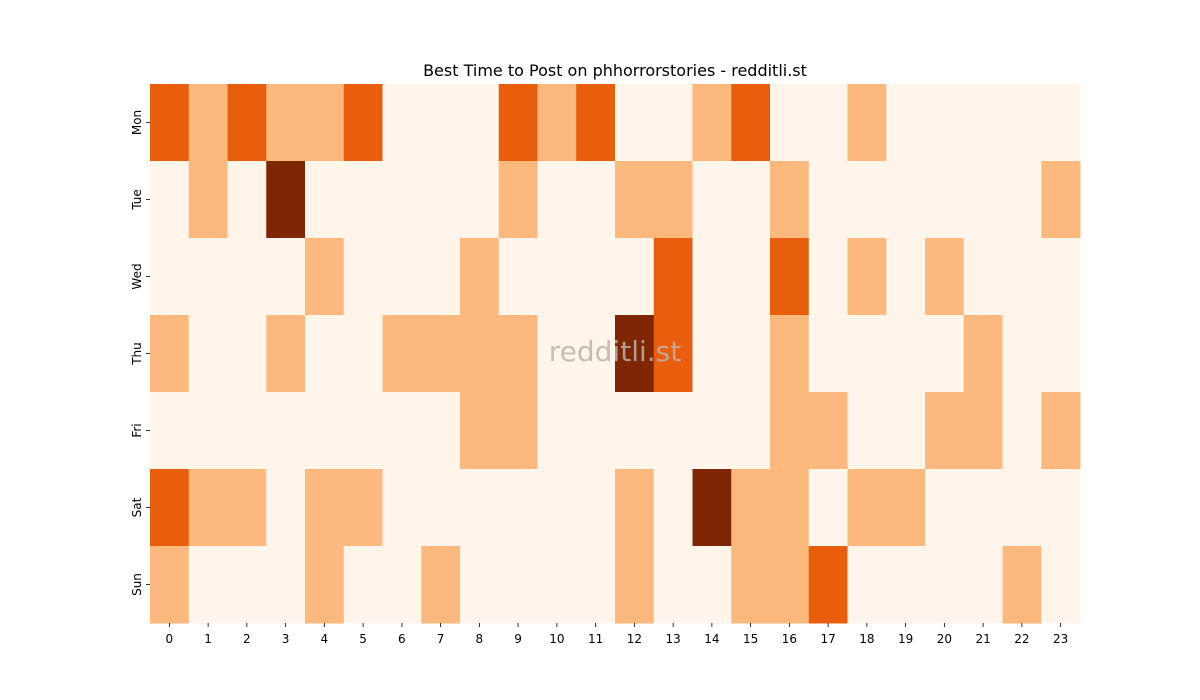  I want to click on x-tick-label: 20, so click(944, 639).